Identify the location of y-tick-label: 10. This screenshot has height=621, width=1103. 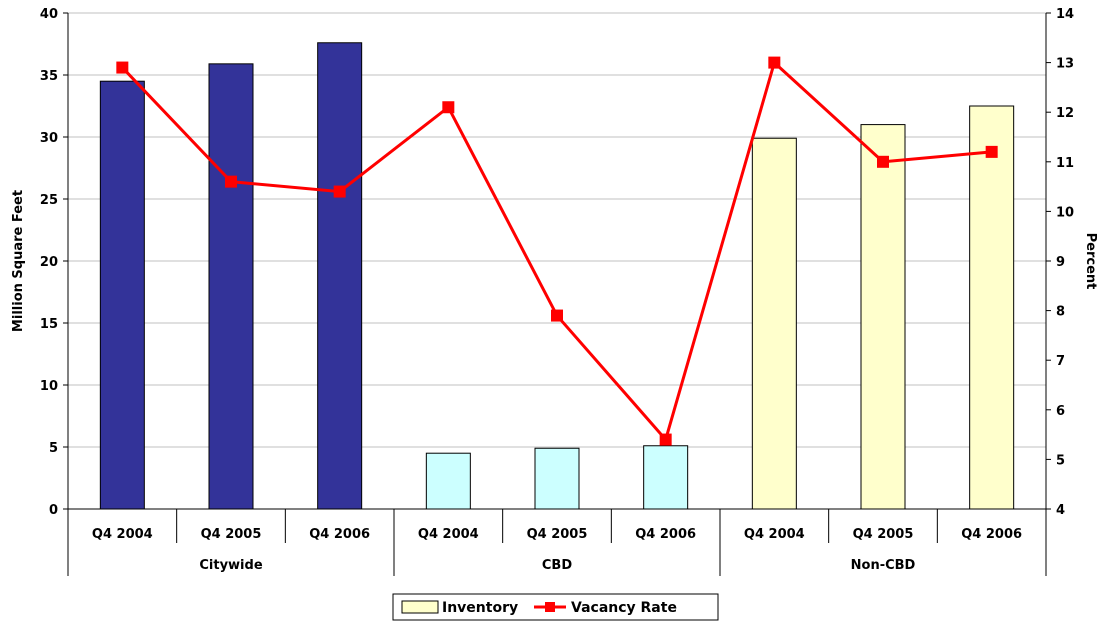
(49, 386).